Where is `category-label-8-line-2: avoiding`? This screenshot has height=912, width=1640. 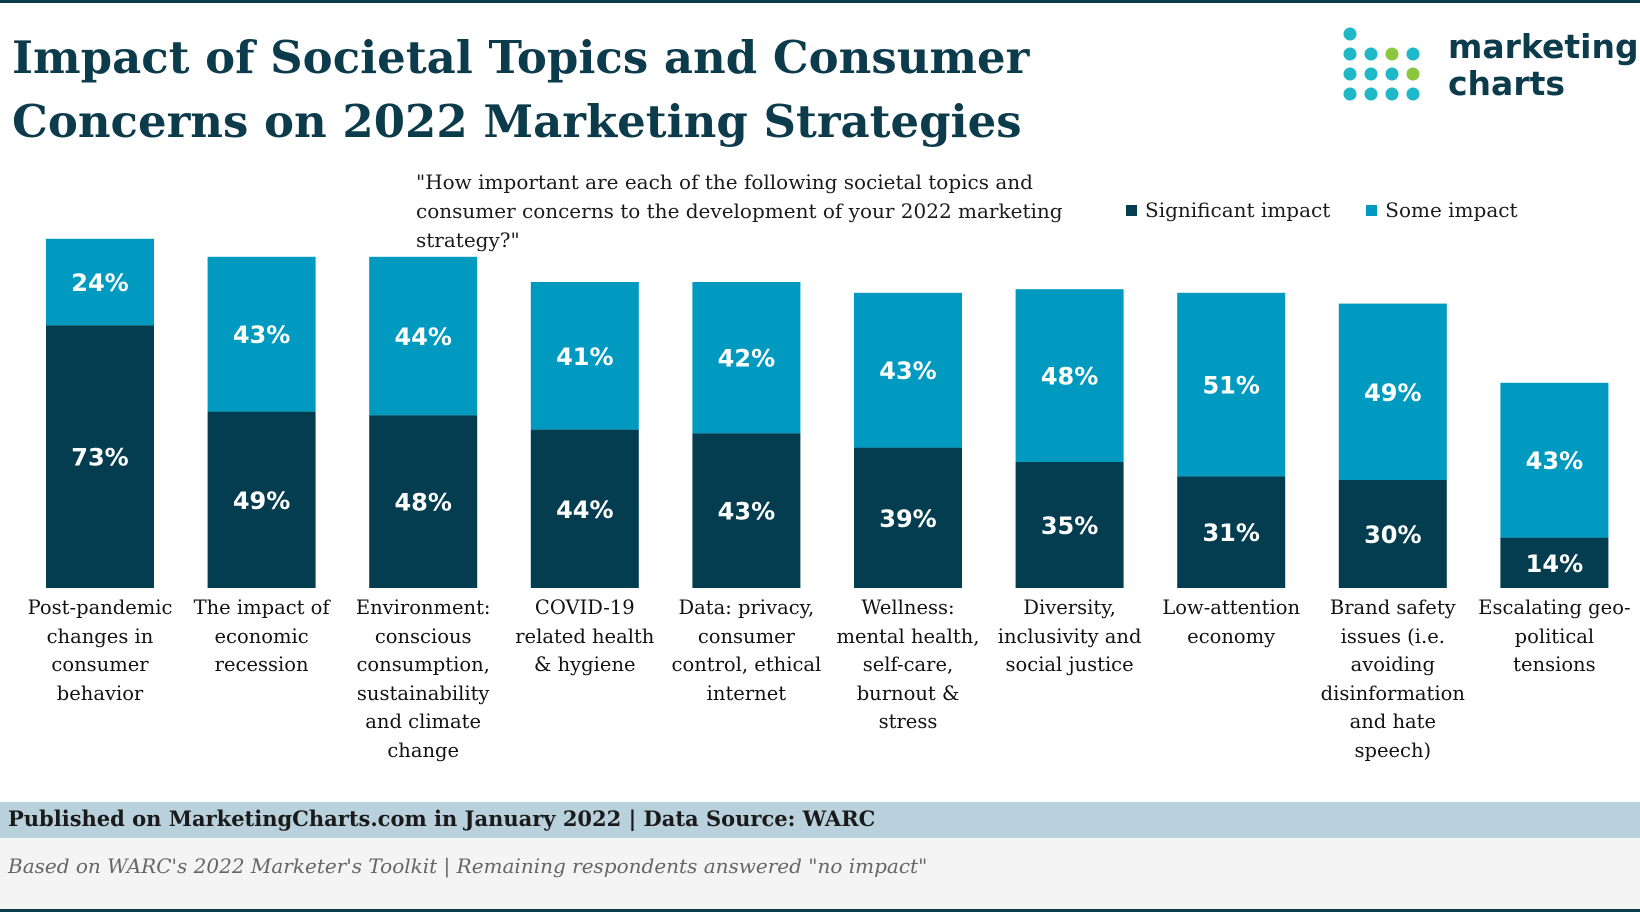 category-label-8-line-2: avoiding is located at coordinates (1392, 664).